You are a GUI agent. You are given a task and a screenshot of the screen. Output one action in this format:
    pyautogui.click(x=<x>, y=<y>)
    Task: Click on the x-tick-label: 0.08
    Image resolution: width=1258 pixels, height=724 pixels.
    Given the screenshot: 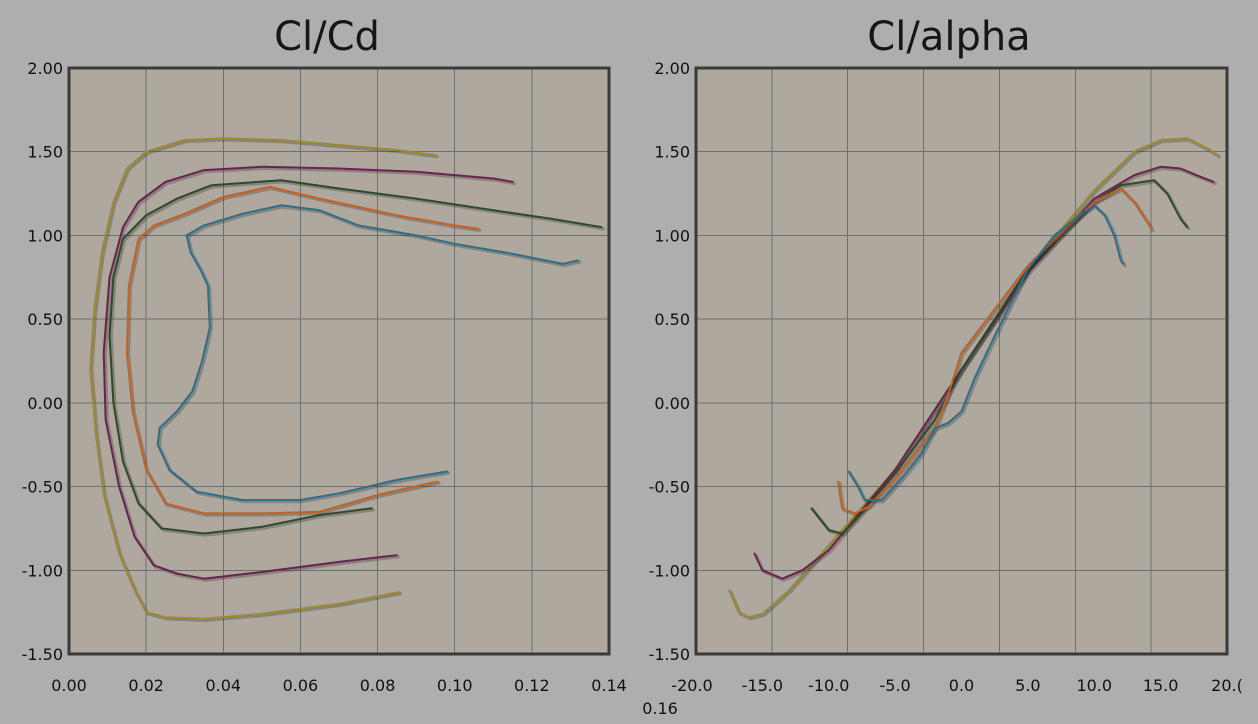 What is the action you would take?
    pyautogui.click(x=378, y=685)
    